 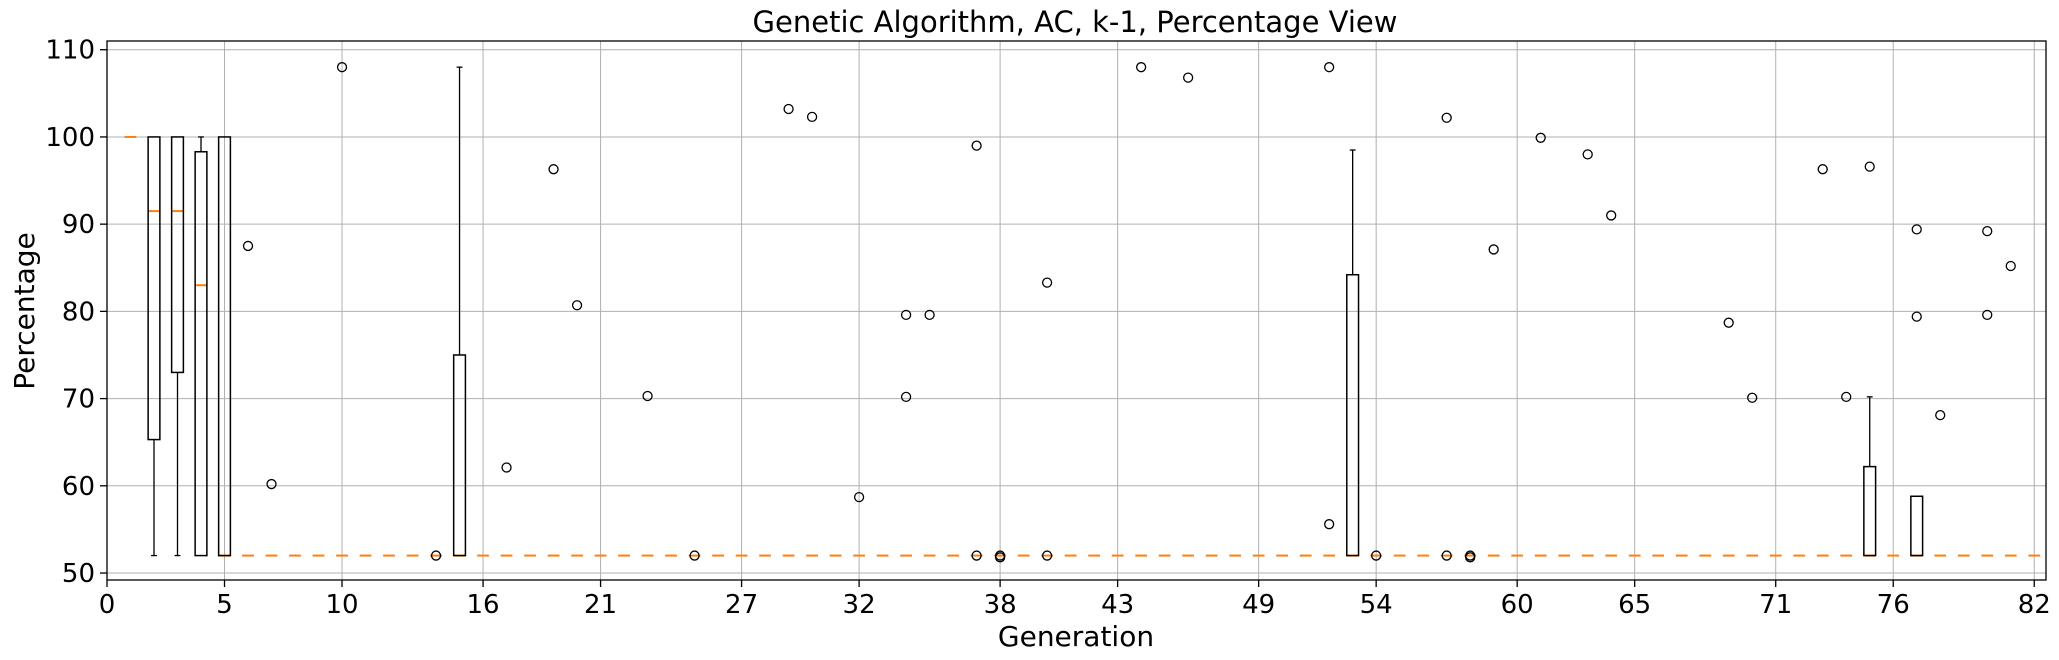 I want to click on y-tick-label: 60, so click(x=78, y=487).